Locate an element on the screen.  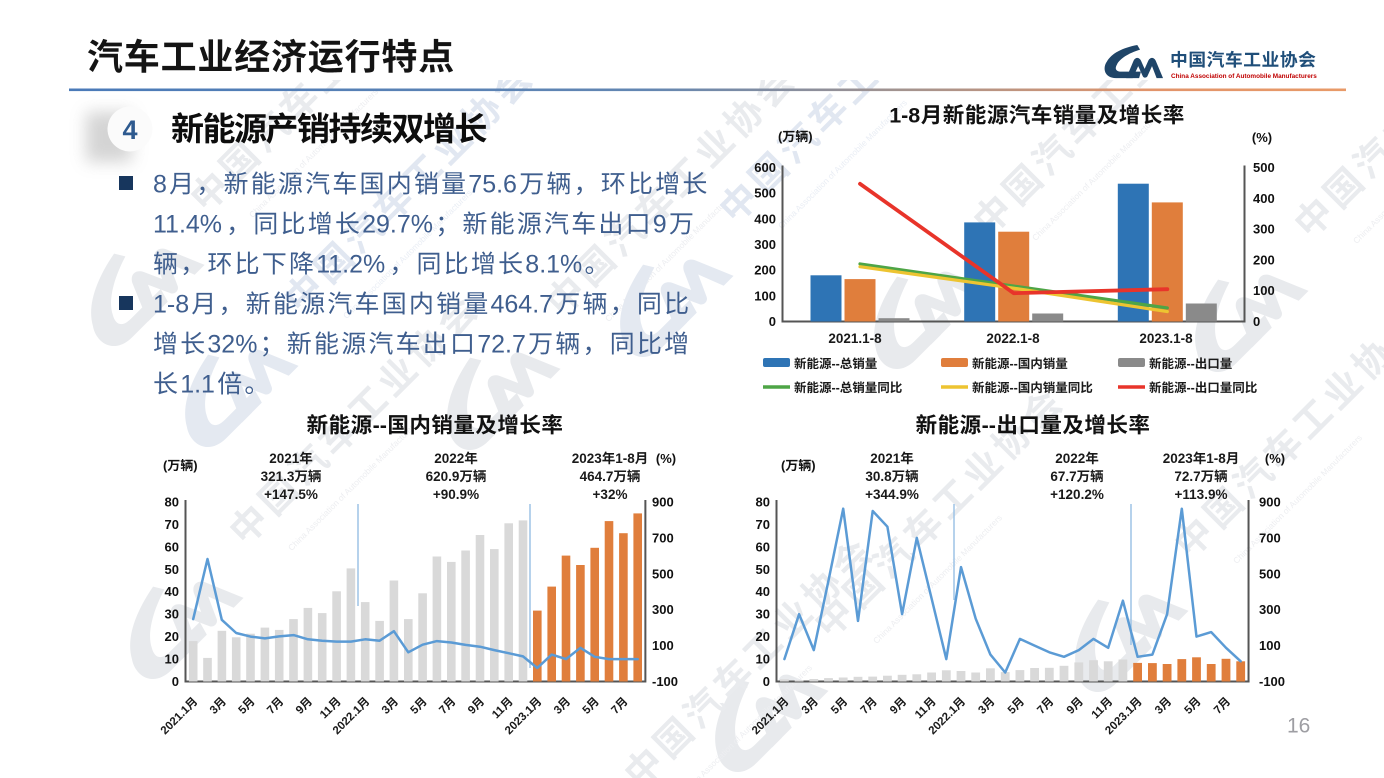
svg-text: 2022.1 is located at coordinates (348, 720).